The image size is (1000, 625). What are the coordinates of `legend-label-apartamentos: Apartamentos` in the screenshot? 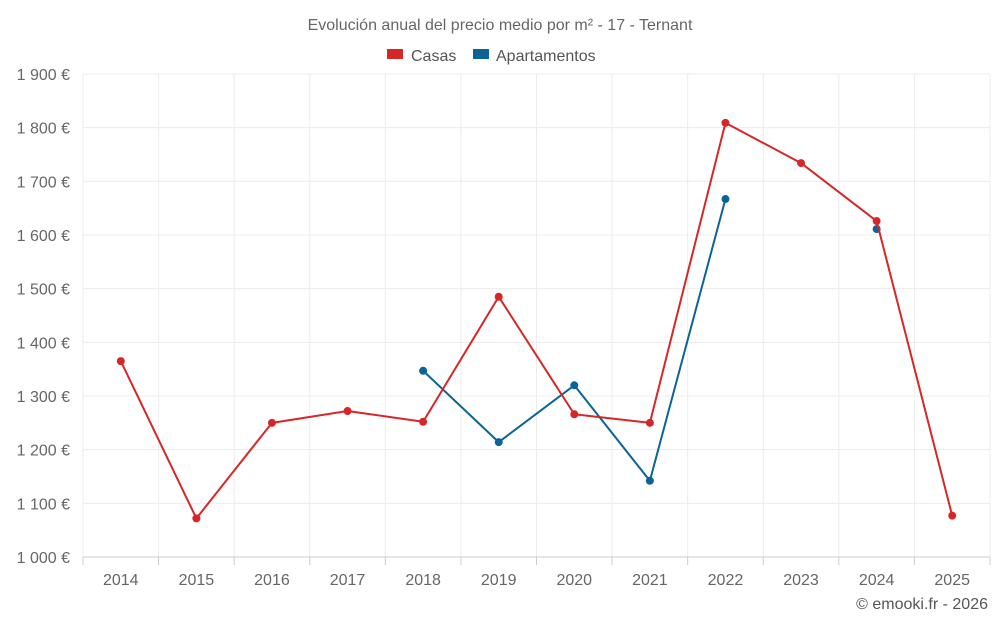 It's located at (546, 56).